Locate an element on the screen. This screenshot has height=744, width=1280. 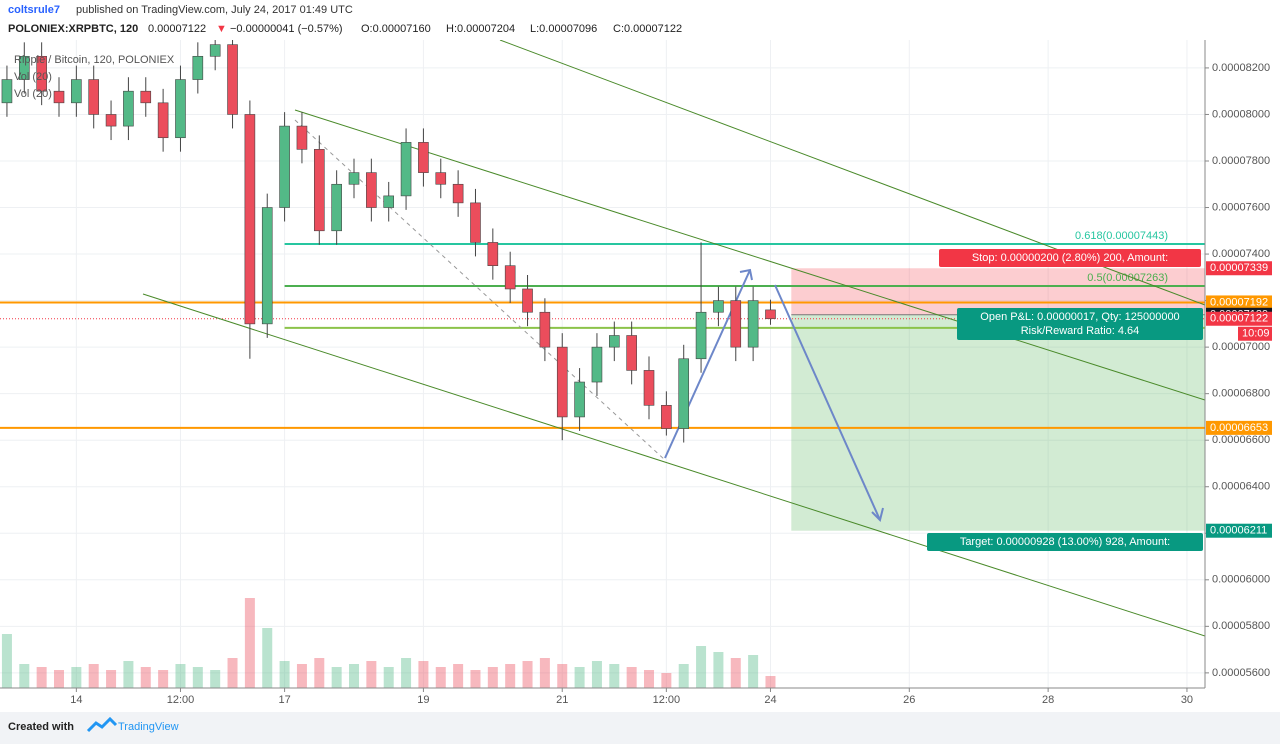
rr-label: Risk/Reward Ratio: 4.64 is located at coordinates (1080, 331).